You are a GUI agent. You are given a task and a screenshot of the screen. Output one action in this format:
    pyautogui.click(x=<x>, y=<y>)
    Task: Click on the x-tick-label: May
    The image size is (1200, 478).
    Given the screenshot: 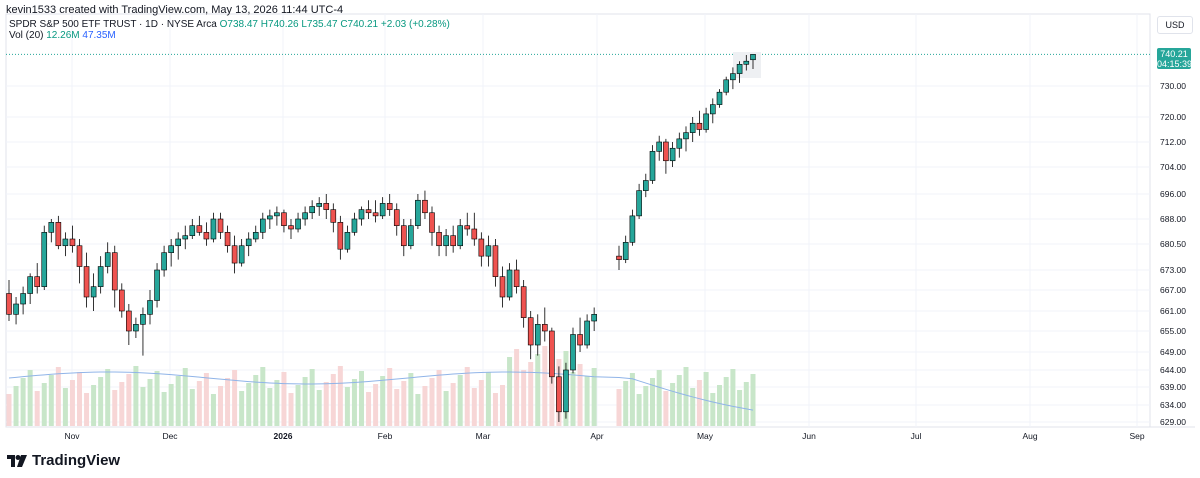 What is the action you would take?
    pyautogui.click(x=705, y=436)
    